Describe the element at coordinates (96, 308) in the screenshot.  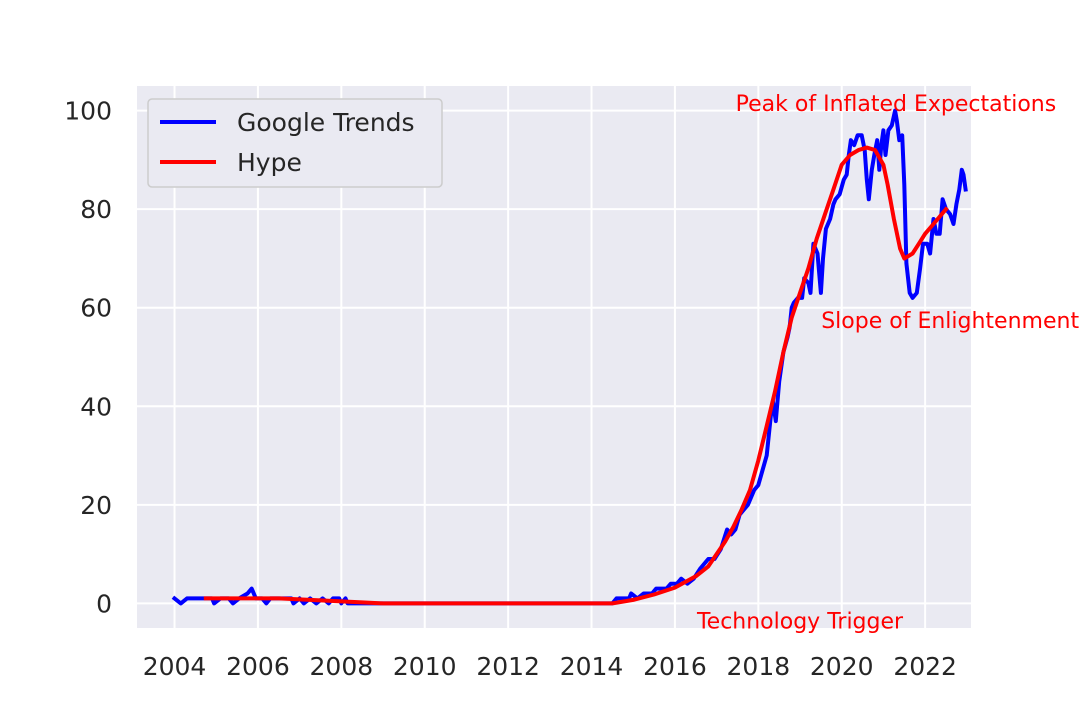
I see `y-tick-label: 60` at that location.